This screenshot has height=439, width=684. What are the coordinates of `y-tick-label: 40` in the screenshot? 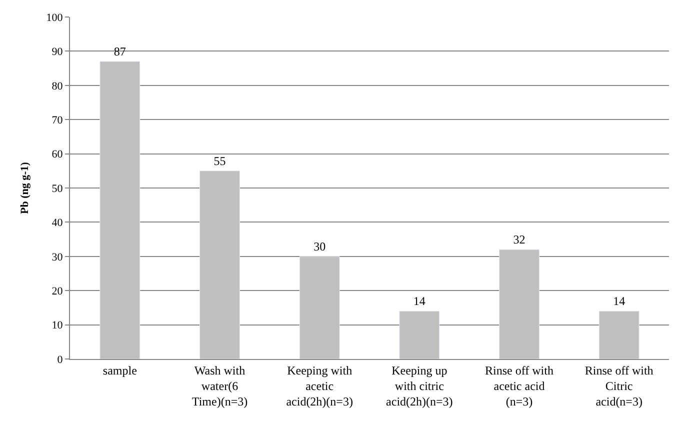 It's located at (58, 223).